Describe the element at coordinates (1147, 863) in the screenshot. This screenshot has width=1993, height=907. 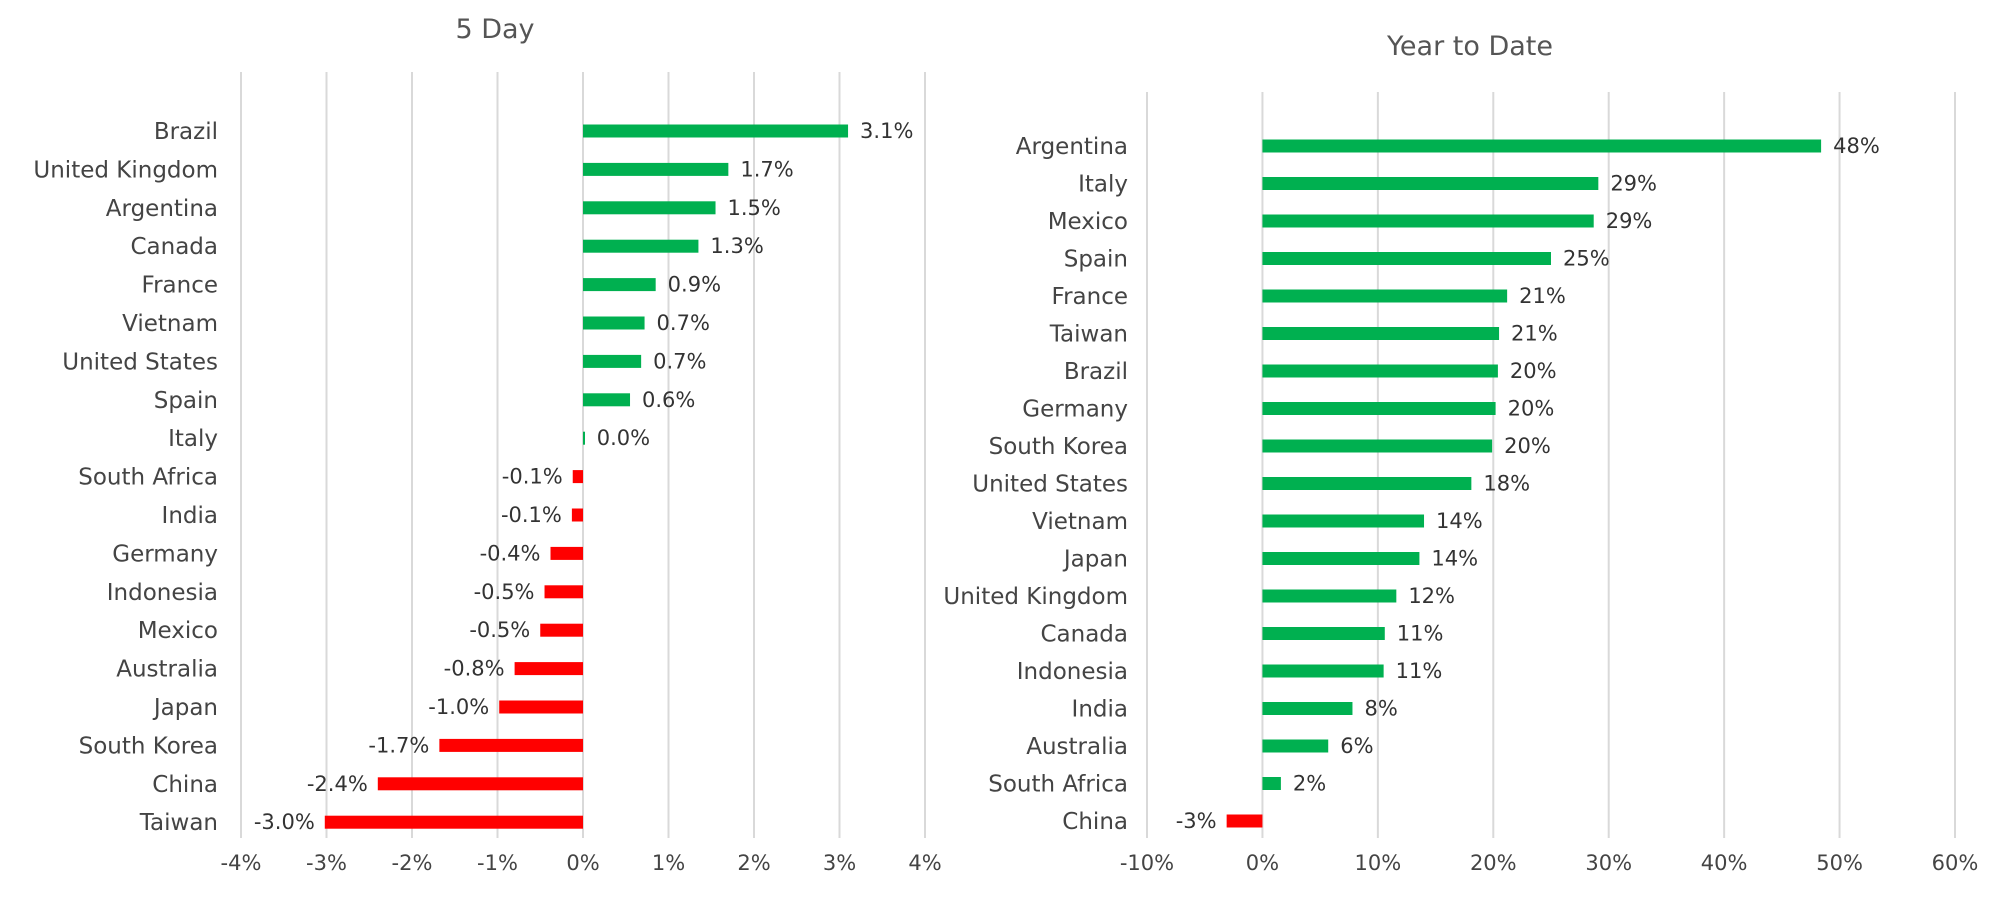
I see `x-tick-label-year-to-date-0: -10%` at that location.